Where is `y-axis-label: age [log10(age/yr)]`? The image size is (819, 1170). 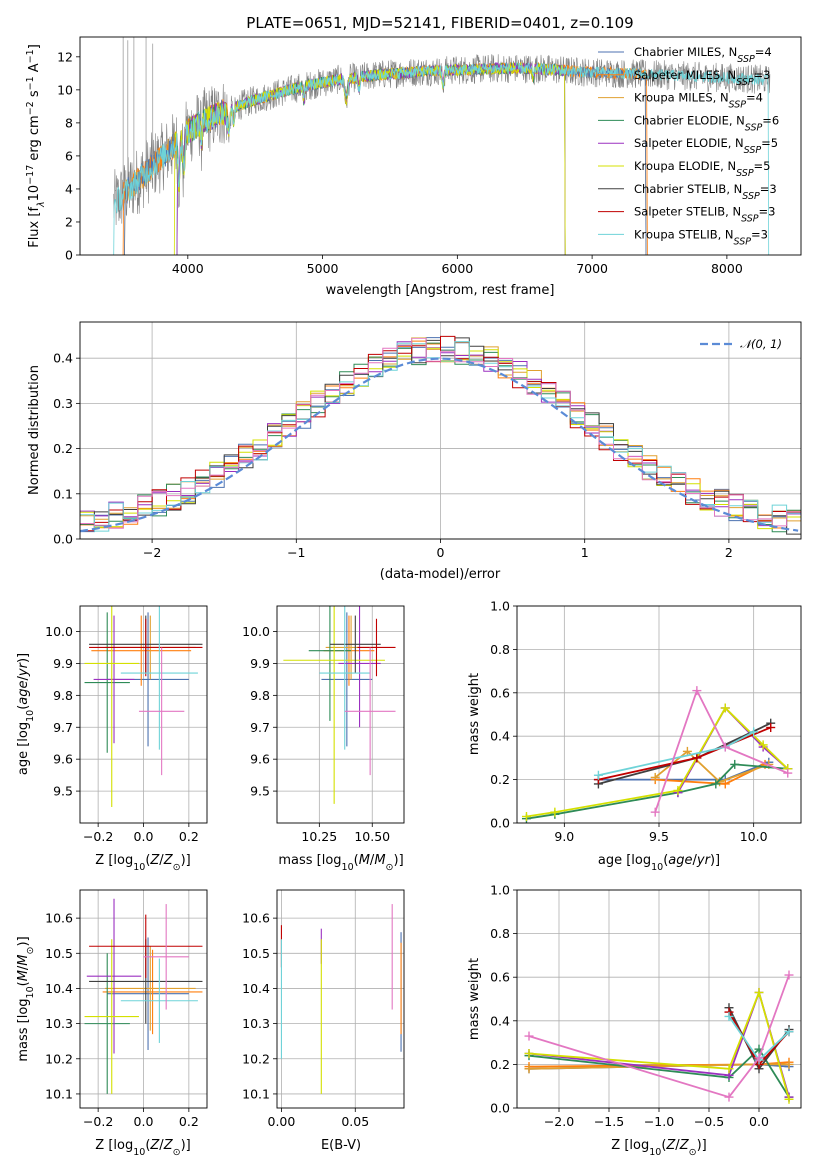 y-axis-label: age [log10(age/yr)] is located at coordinates (26, 714).